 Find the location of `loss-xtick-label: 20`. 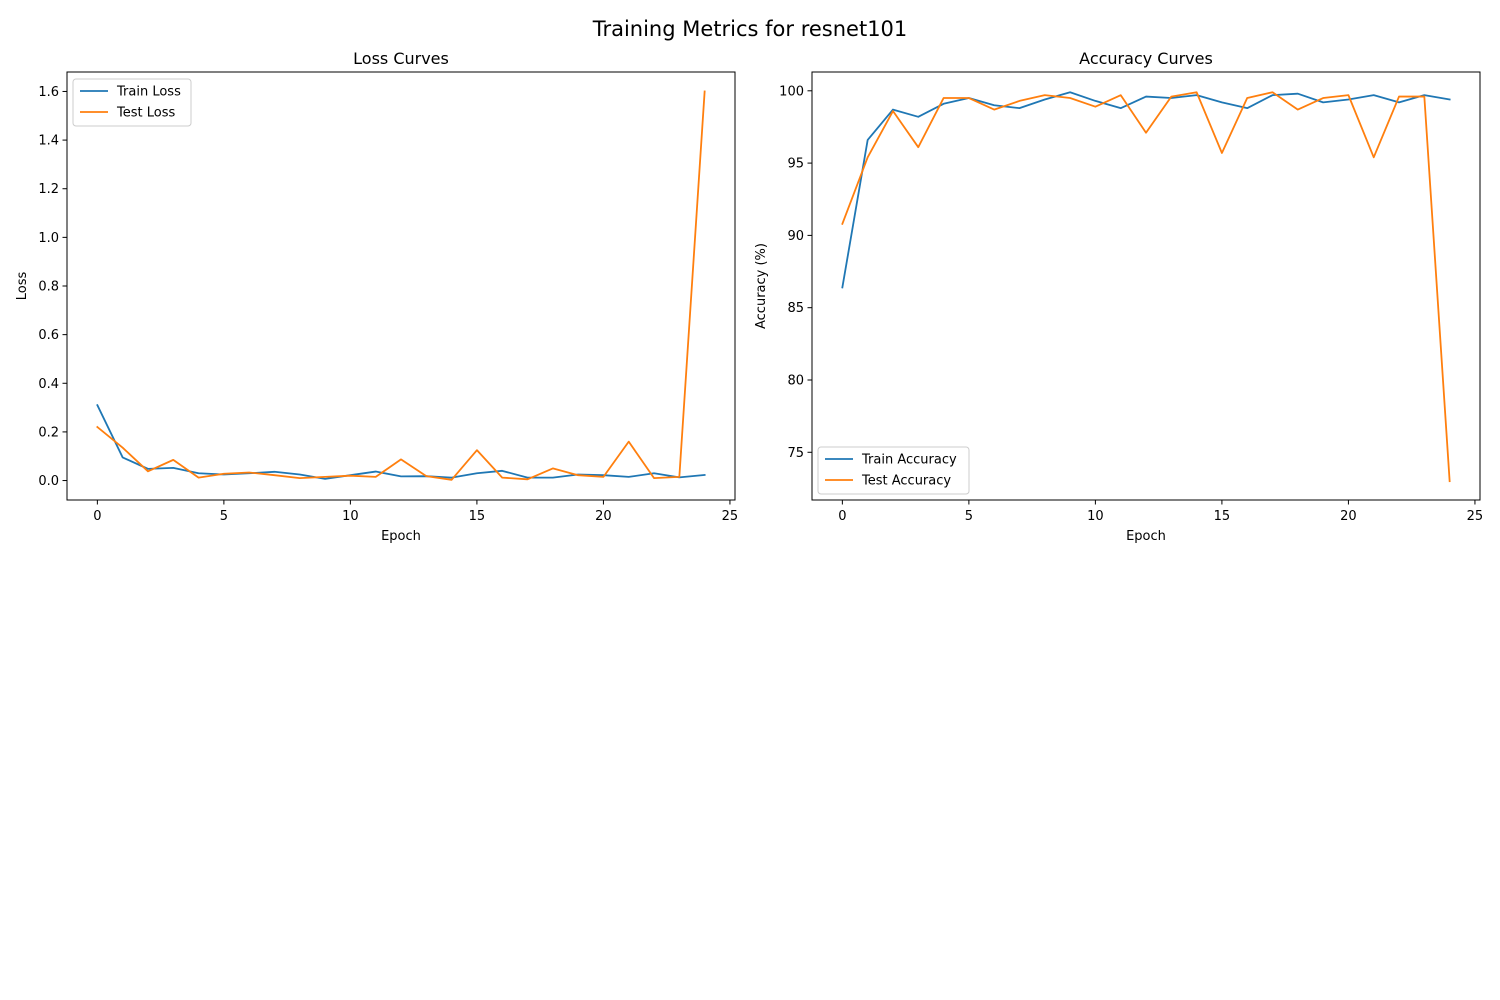

loss-xtick-label: 20 is located at coordinates (603, 516).